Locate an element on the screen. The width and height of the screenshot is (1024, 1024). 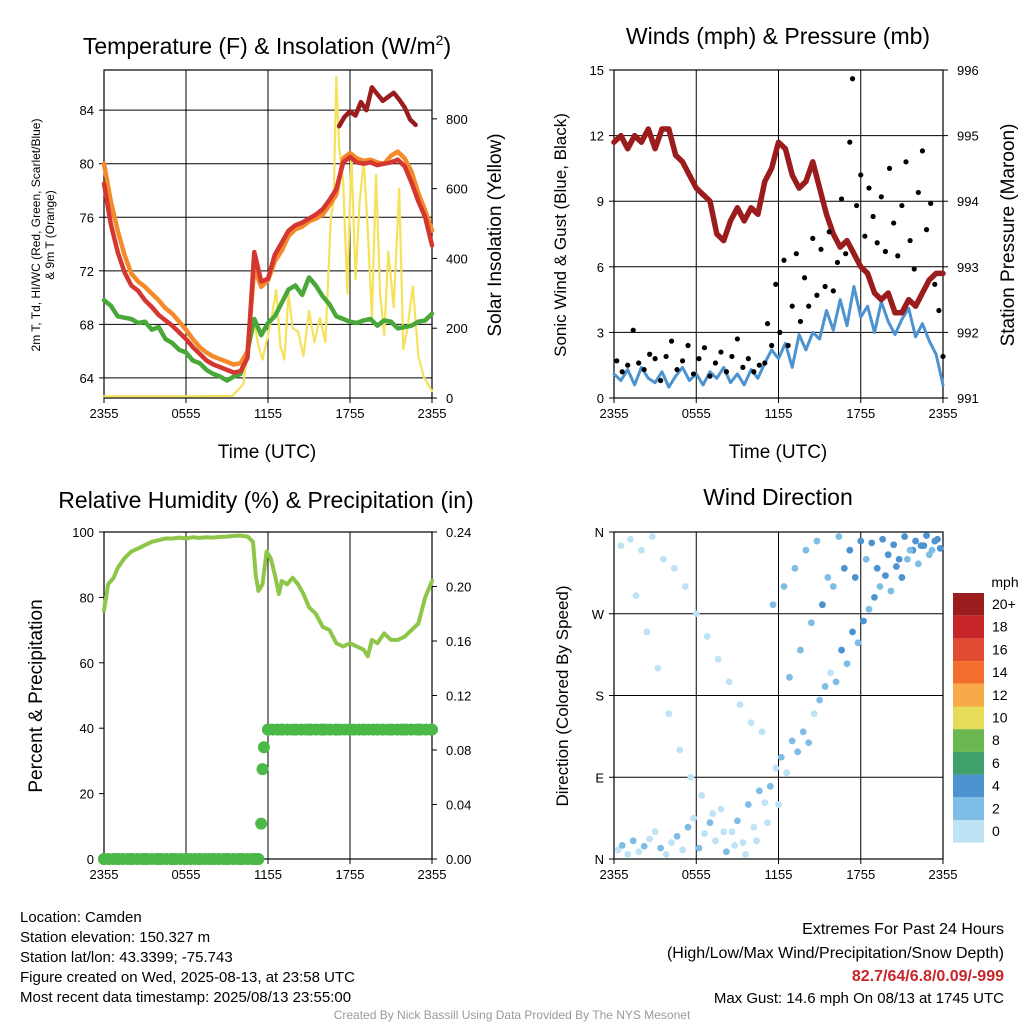
y2-tick-label: 0.08 is located at coordinates (458, 750).